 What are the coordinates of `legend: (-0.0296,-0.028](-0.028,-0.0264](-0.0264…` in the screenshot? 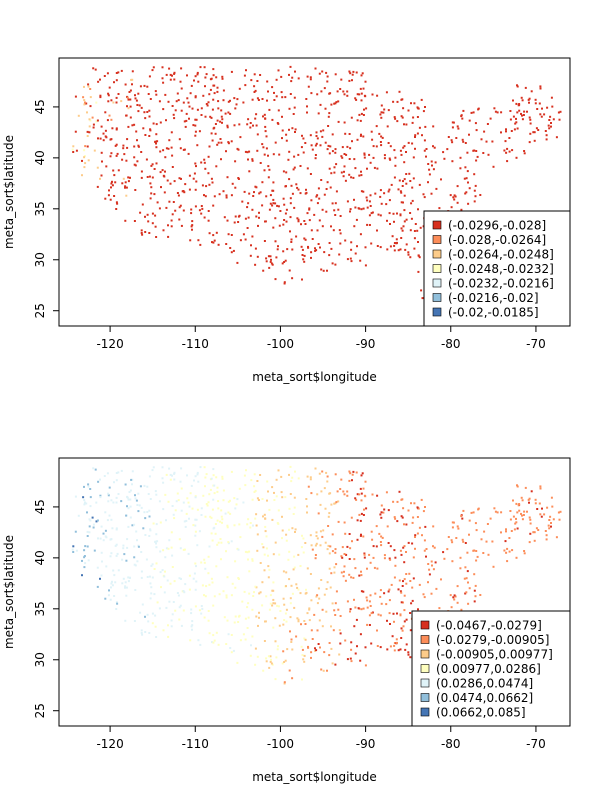 It's located at (497, 268).